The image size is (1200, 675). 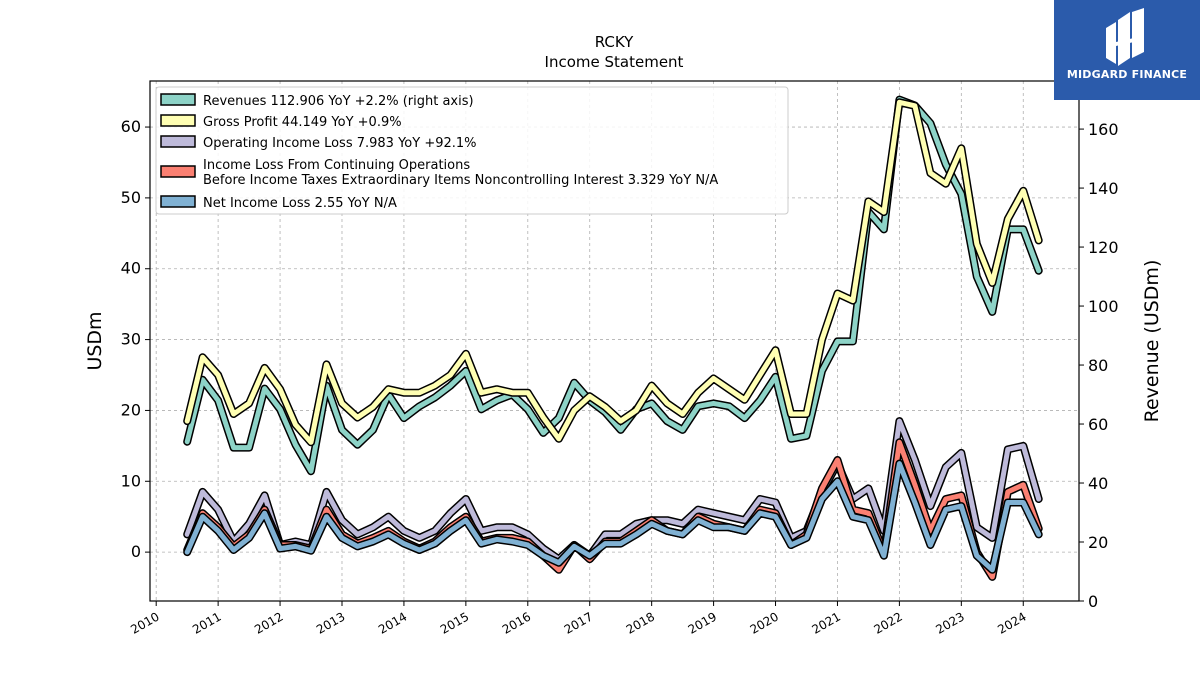 I want to click on x-tick-label: 2012, so click(x=268, y=622).